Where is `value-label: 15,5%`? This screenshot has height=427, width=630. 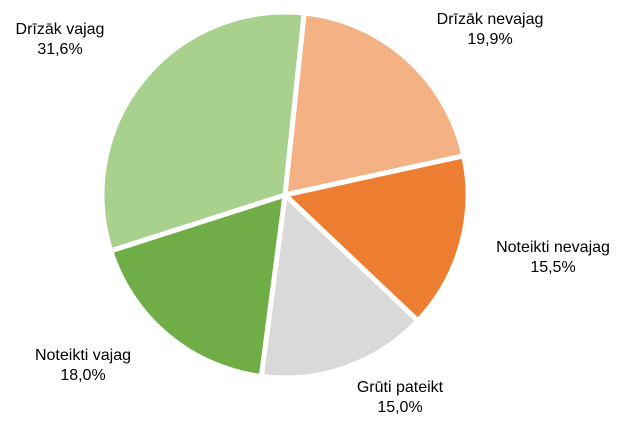 value-label: 15,5% is located at coordinates (552, 267).